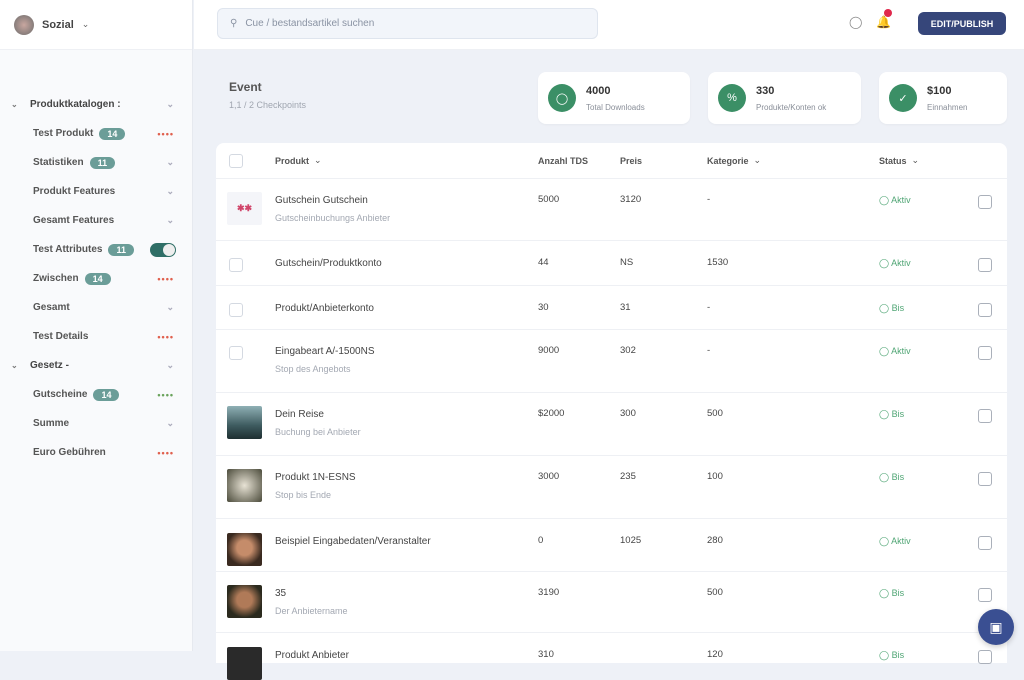  I want to click on product-name: Dein Reise, so click(299, 414).